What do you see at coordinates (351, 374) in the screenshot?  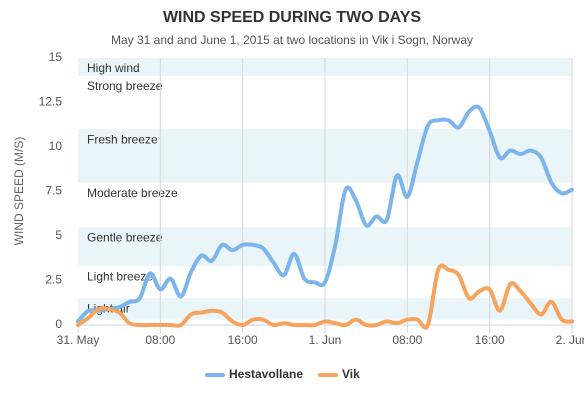 I see `legend-label: Vik` at bounding box center [351, 374].